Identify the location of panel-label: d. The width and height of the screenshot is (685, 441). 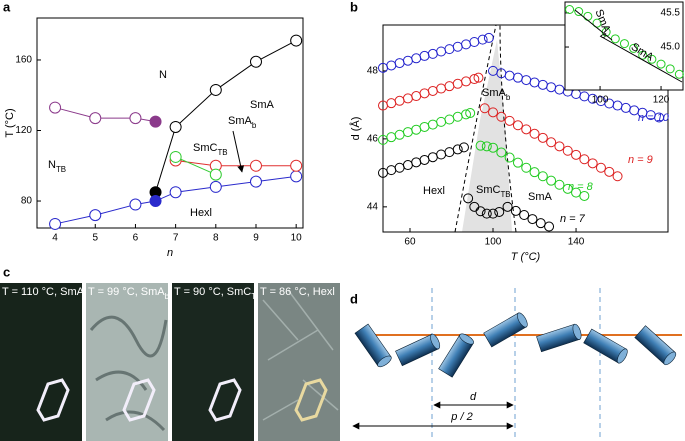
(354, 298).